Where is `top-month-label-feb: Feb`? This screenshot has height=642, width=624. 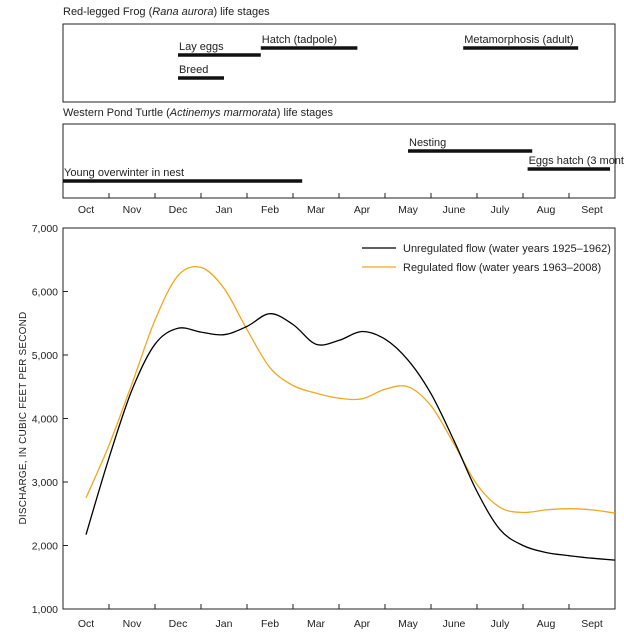
top-month-label-feb: Feb is located at coordinates (270, 210).